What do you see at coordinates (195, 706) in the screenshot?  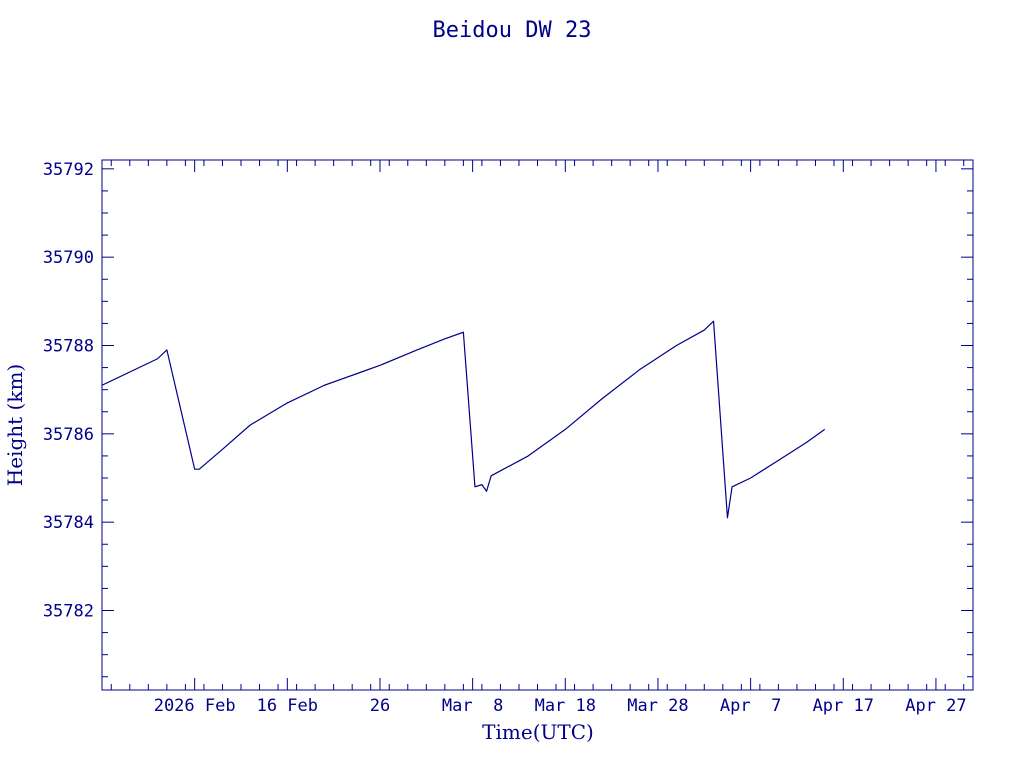 I see `x-tick-label: 2026 Feb` at bounding box center [195, 706].